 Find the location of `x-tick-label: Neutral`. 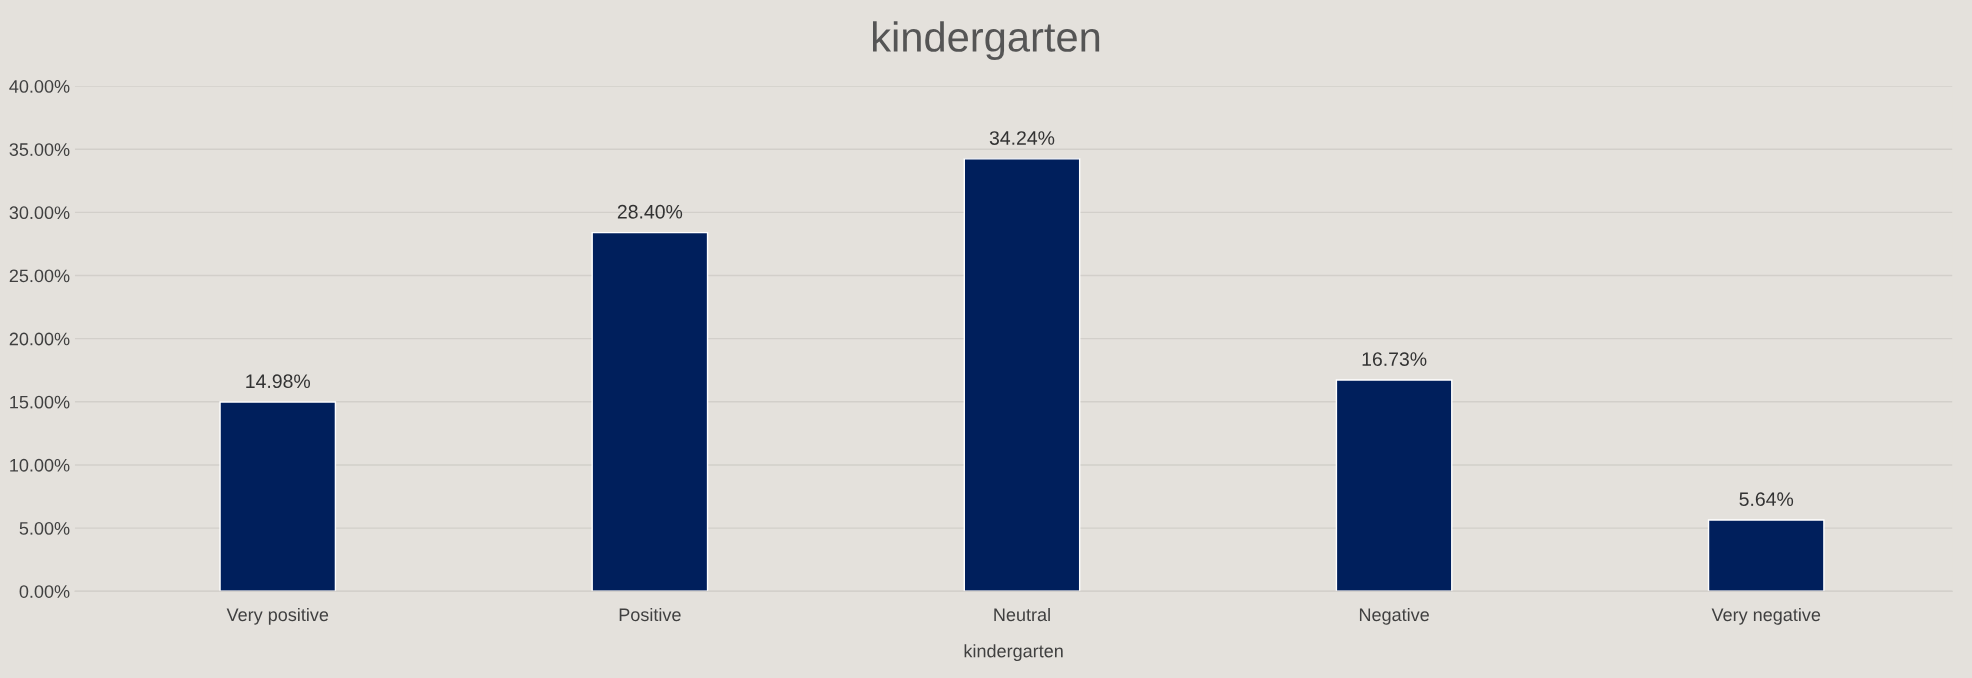

x-tick-label: Neutral is located at coordinates (1022, 614).